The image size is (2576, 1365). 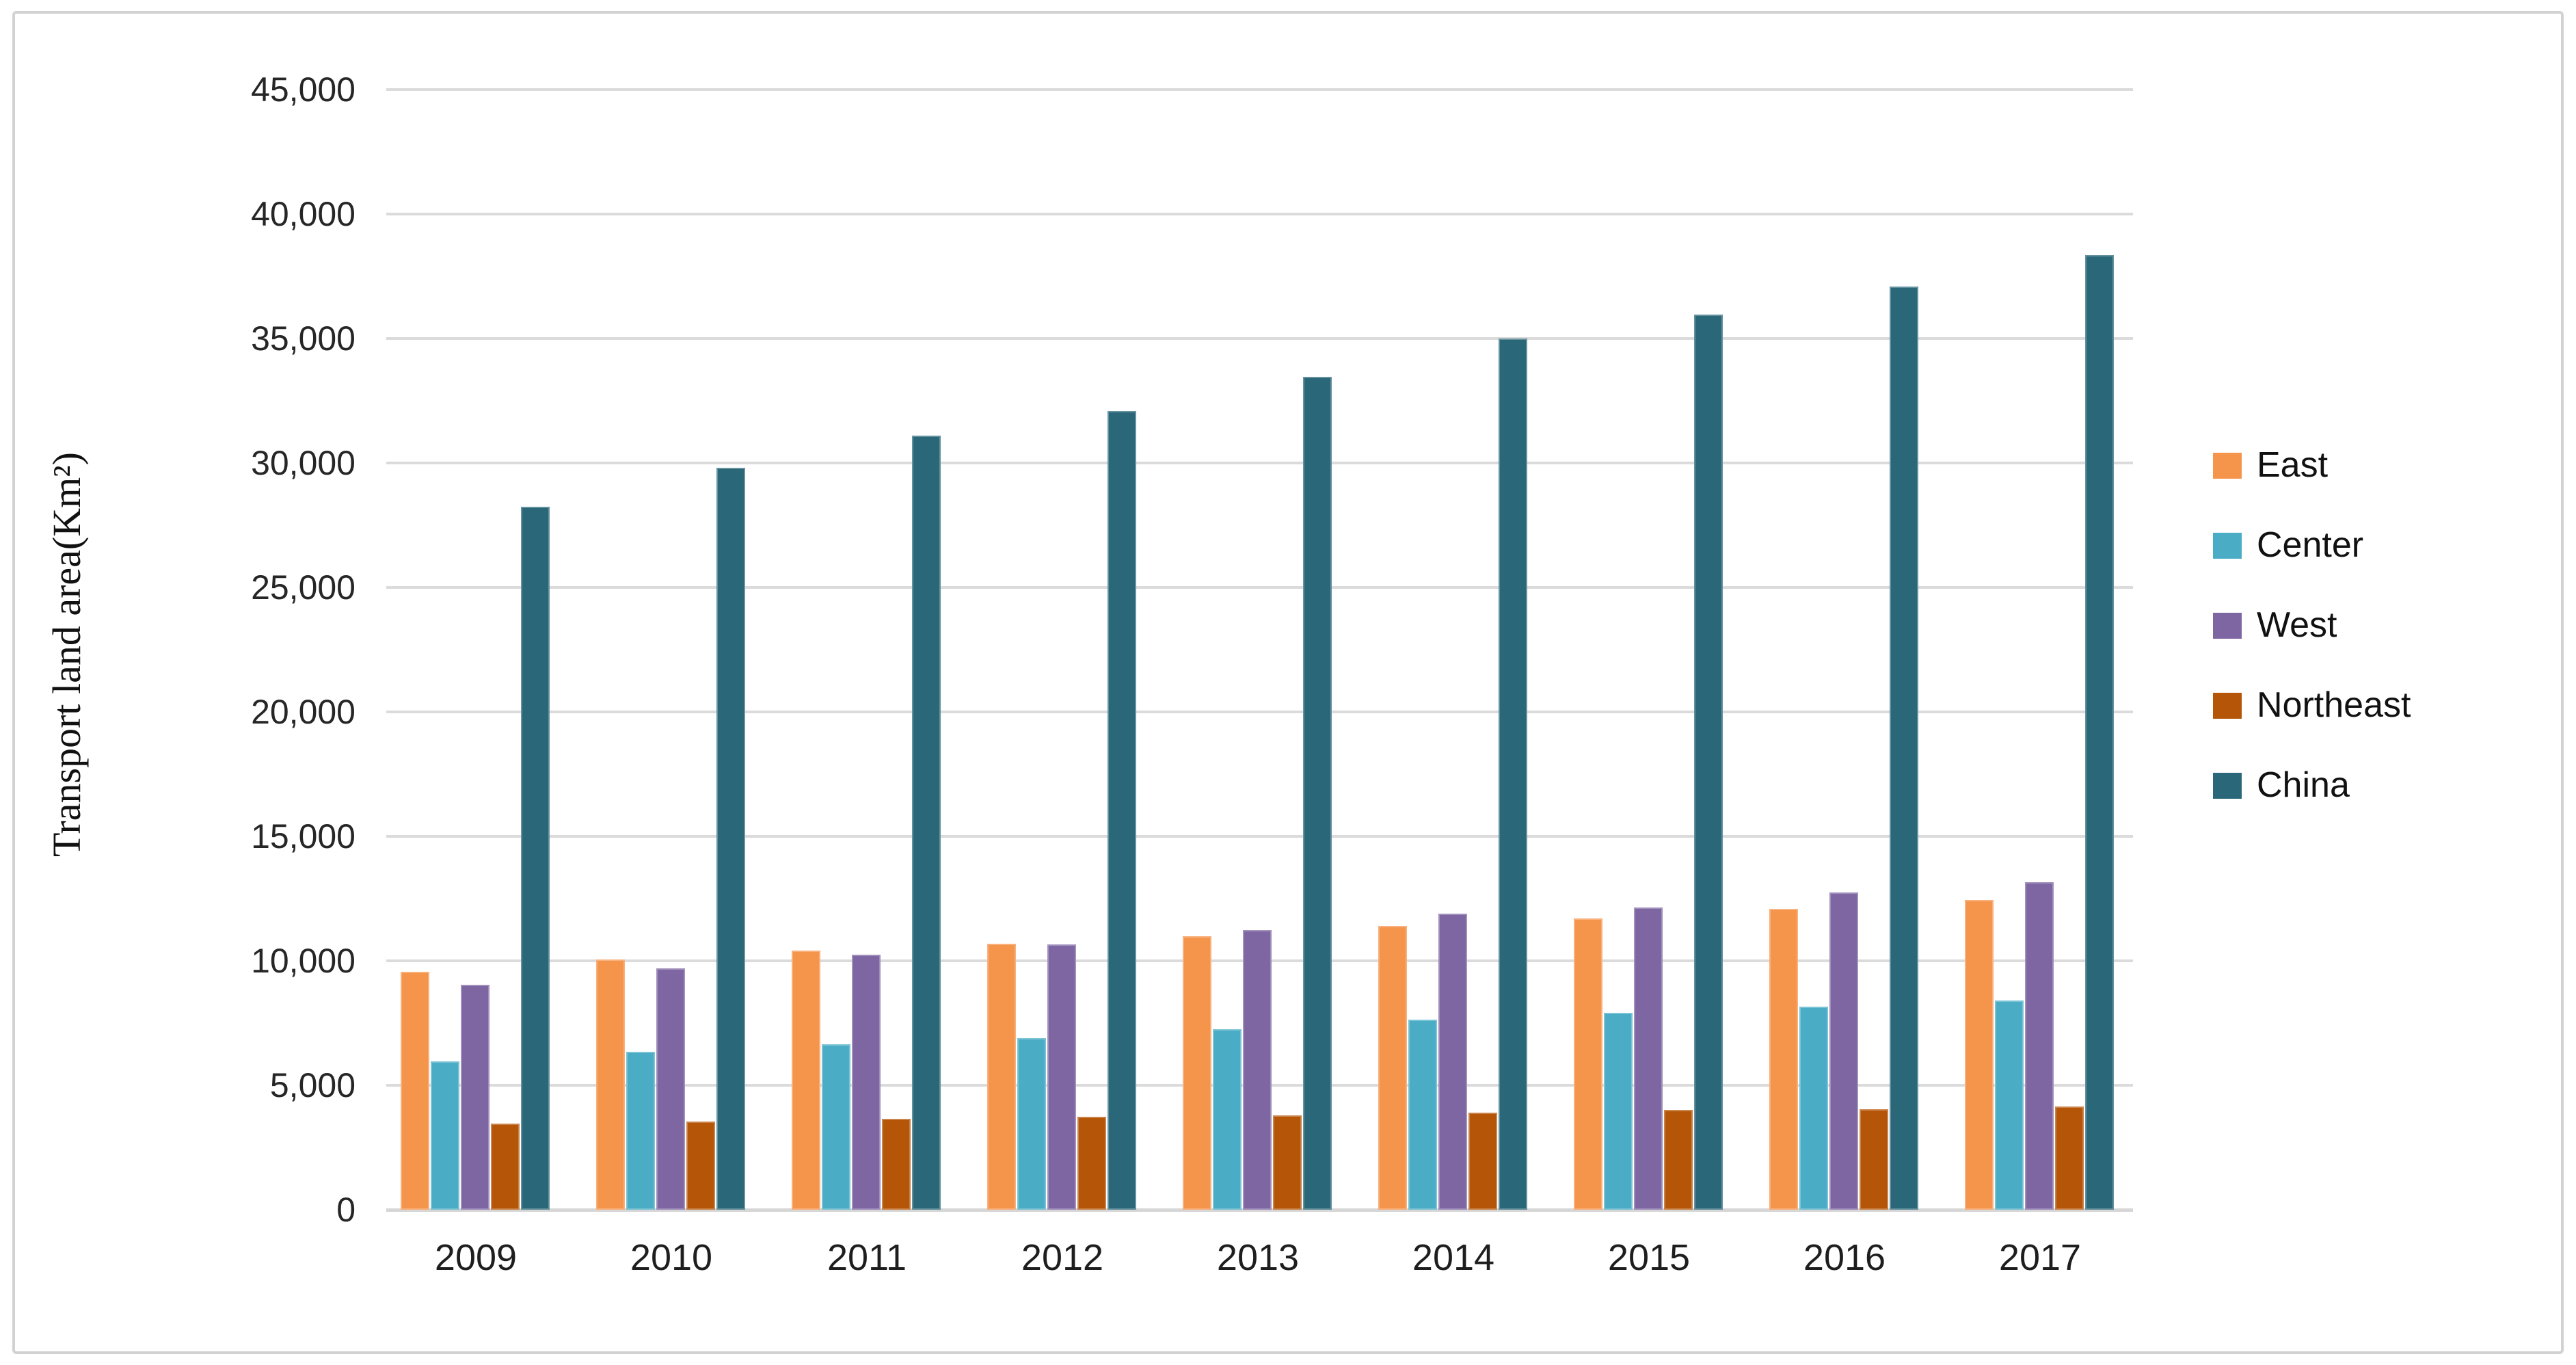 I want to click on bar-center-2014, so click(x=1422, y=1114).